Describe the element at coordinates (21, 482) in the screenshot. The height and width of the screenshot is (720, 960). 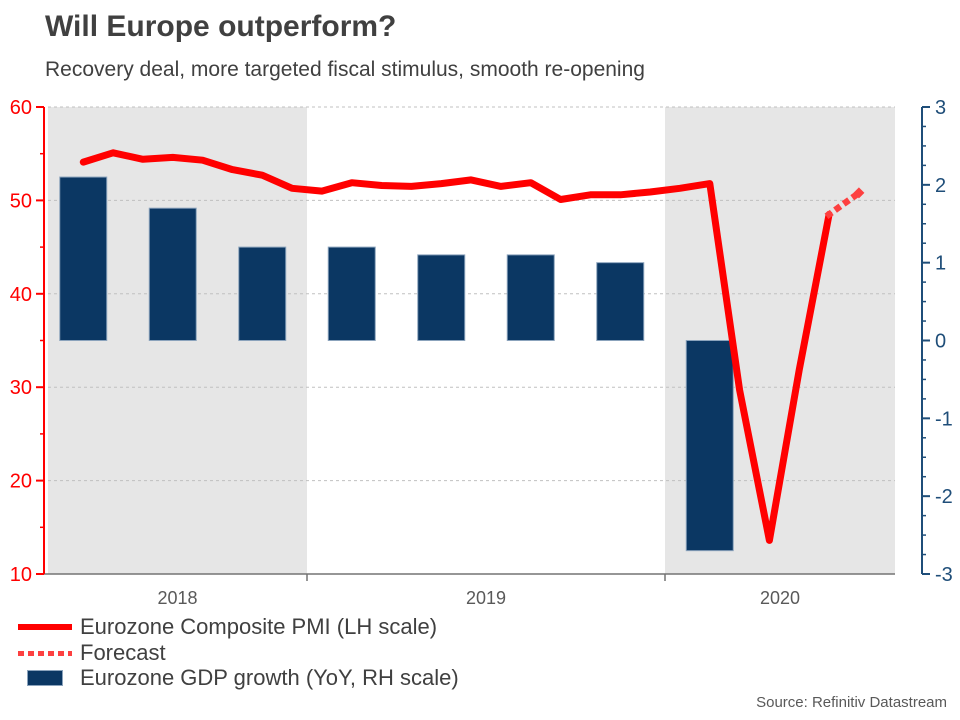
I see `left-axis-label-20: 20` at that location.